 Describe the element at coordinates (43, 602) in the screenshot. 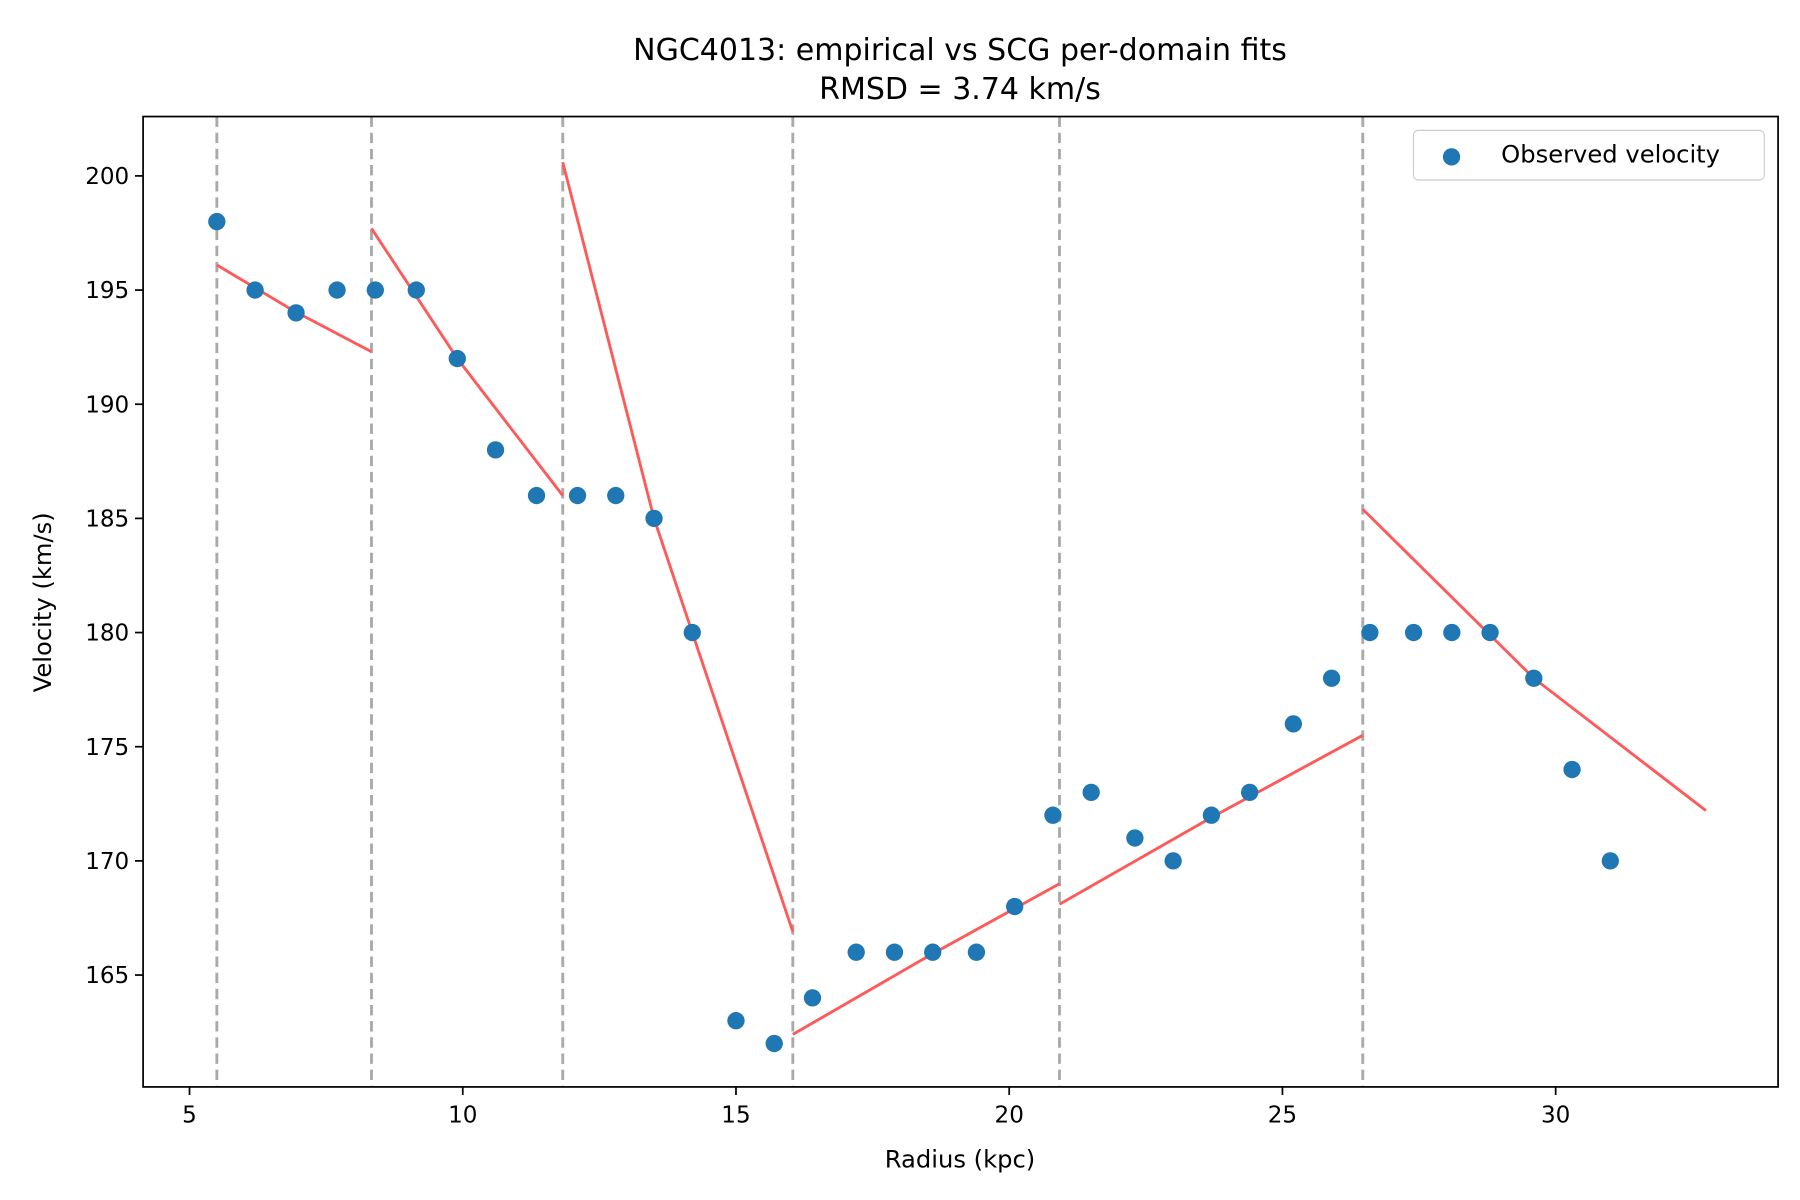

I see `y-axis-label: Velocity (km/s)` at that location.